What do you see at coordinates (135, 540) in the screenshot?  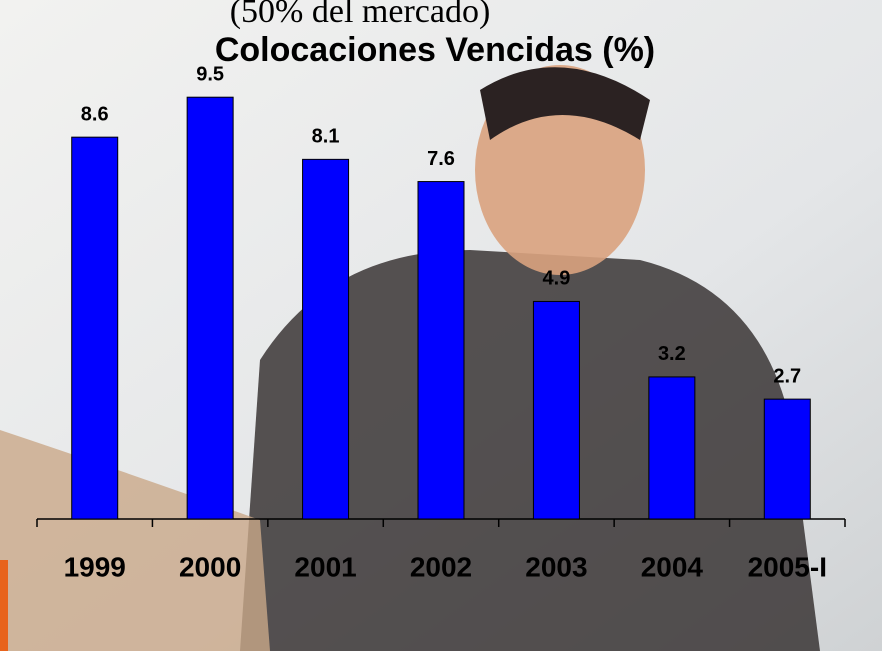 I see `photo-hand` at bounding box center [135, 540].